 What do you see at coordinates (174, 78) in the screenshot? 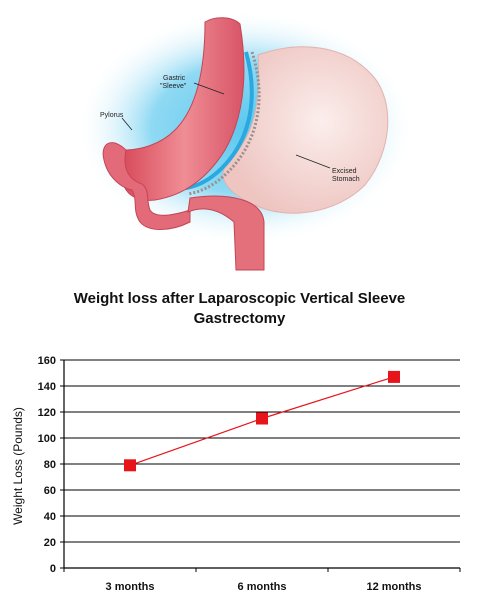
I see `svg-text: Gastric` at bounding box center [174, 78].